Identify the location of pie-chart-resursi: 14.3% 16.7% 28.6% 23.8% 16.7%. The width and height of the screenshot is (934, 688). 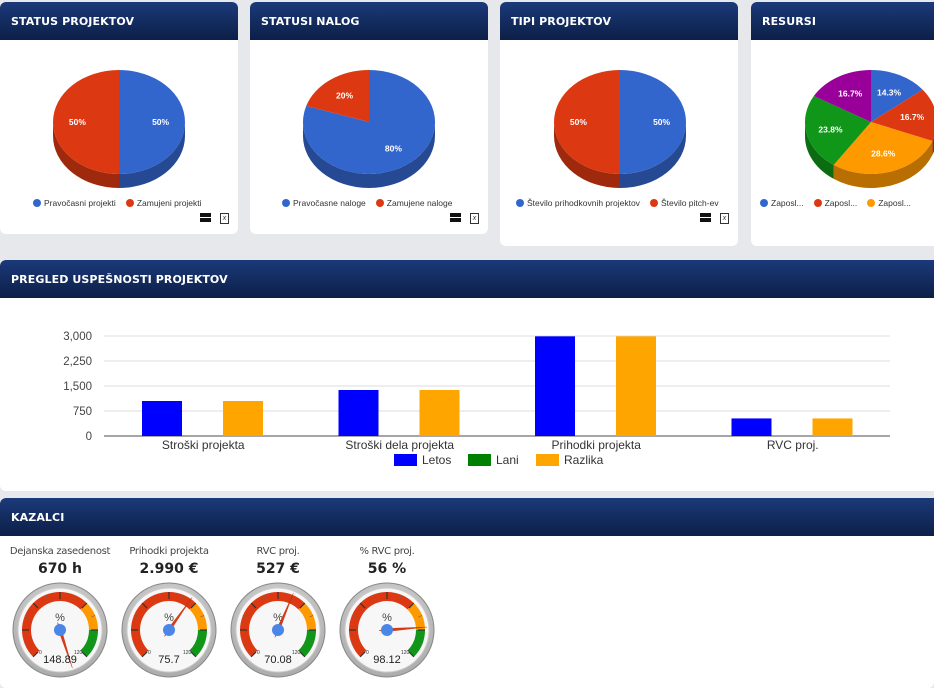
(869, 129).